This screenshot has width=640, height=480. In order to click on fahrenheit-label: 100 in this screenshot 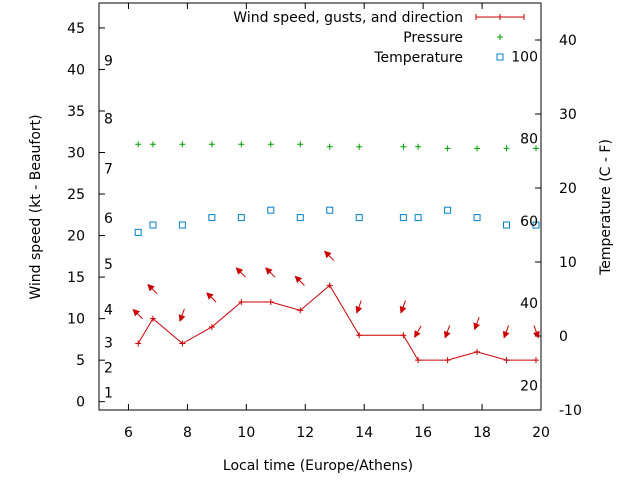, I will do `click(524, 57)`.